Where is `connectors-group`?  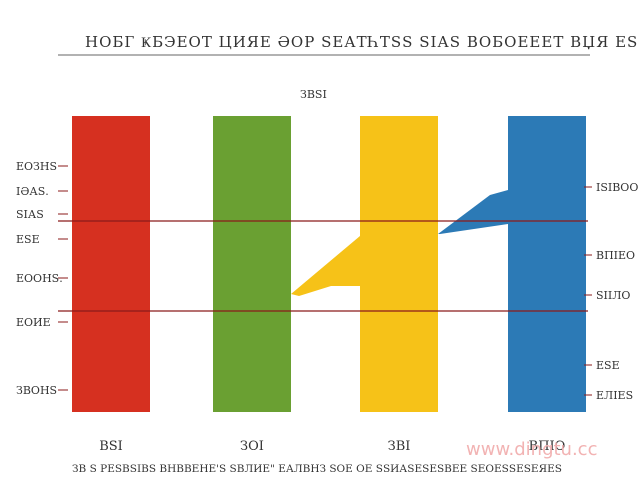
connectors-group is located at coordinates (399, 243).